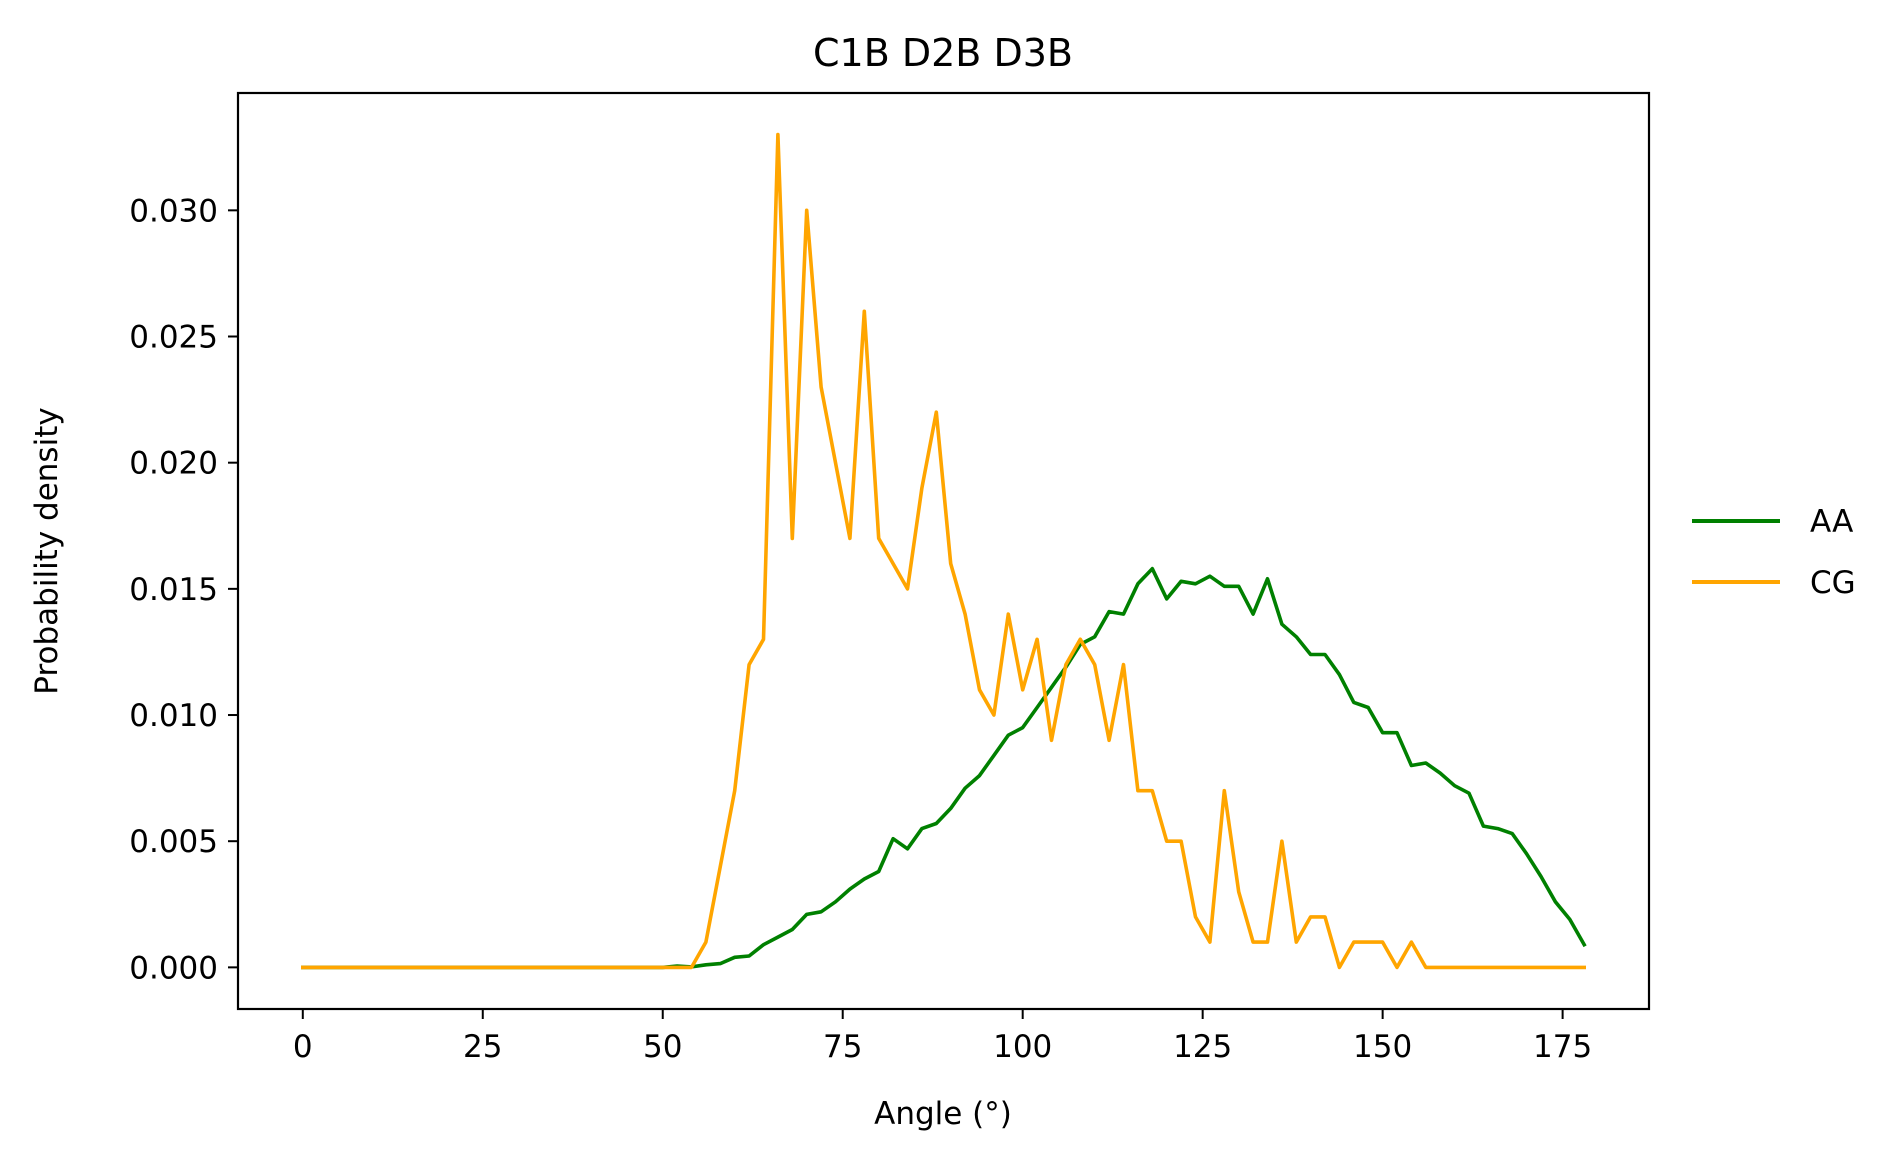 The image size is (1892, 1154). What do you see at coordinates (173, 842) in the screenshot?
I see `y-tick-label: 0.005` at bounding box center [173, 842].